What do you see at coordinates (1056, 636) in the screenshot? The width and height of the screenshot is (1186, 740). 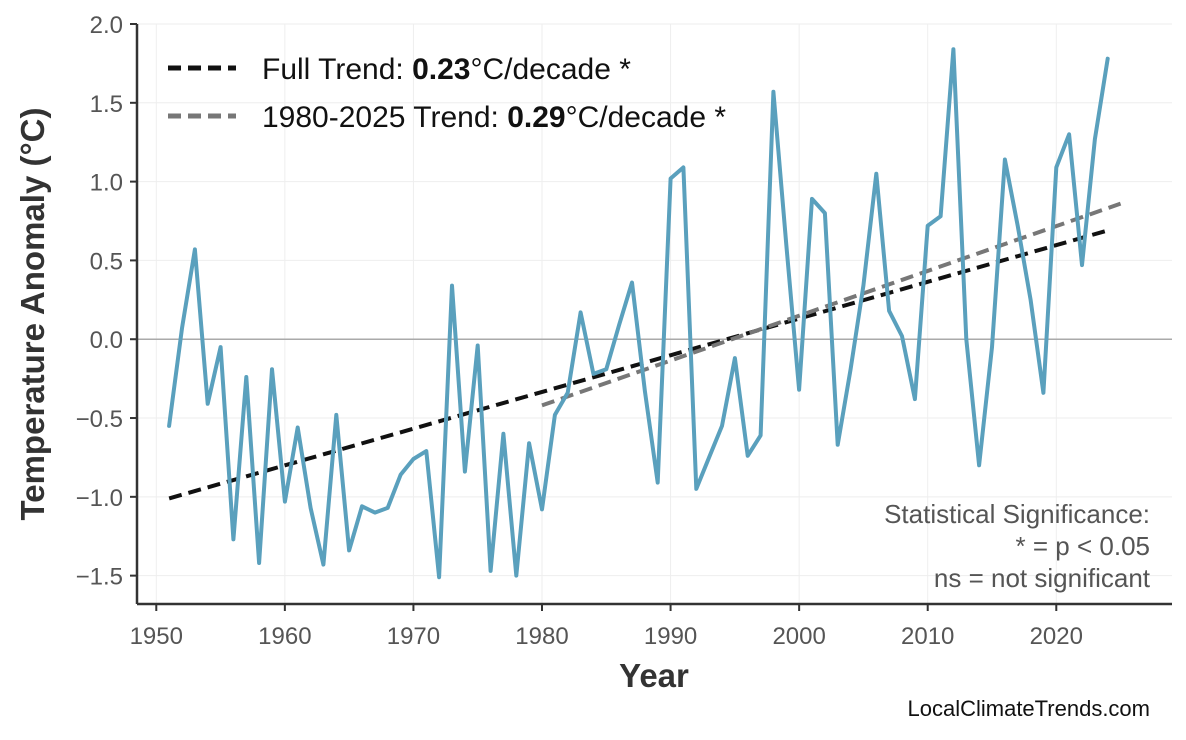 I see `x-tick-label: 2020` at bounding box center [1056, 636].